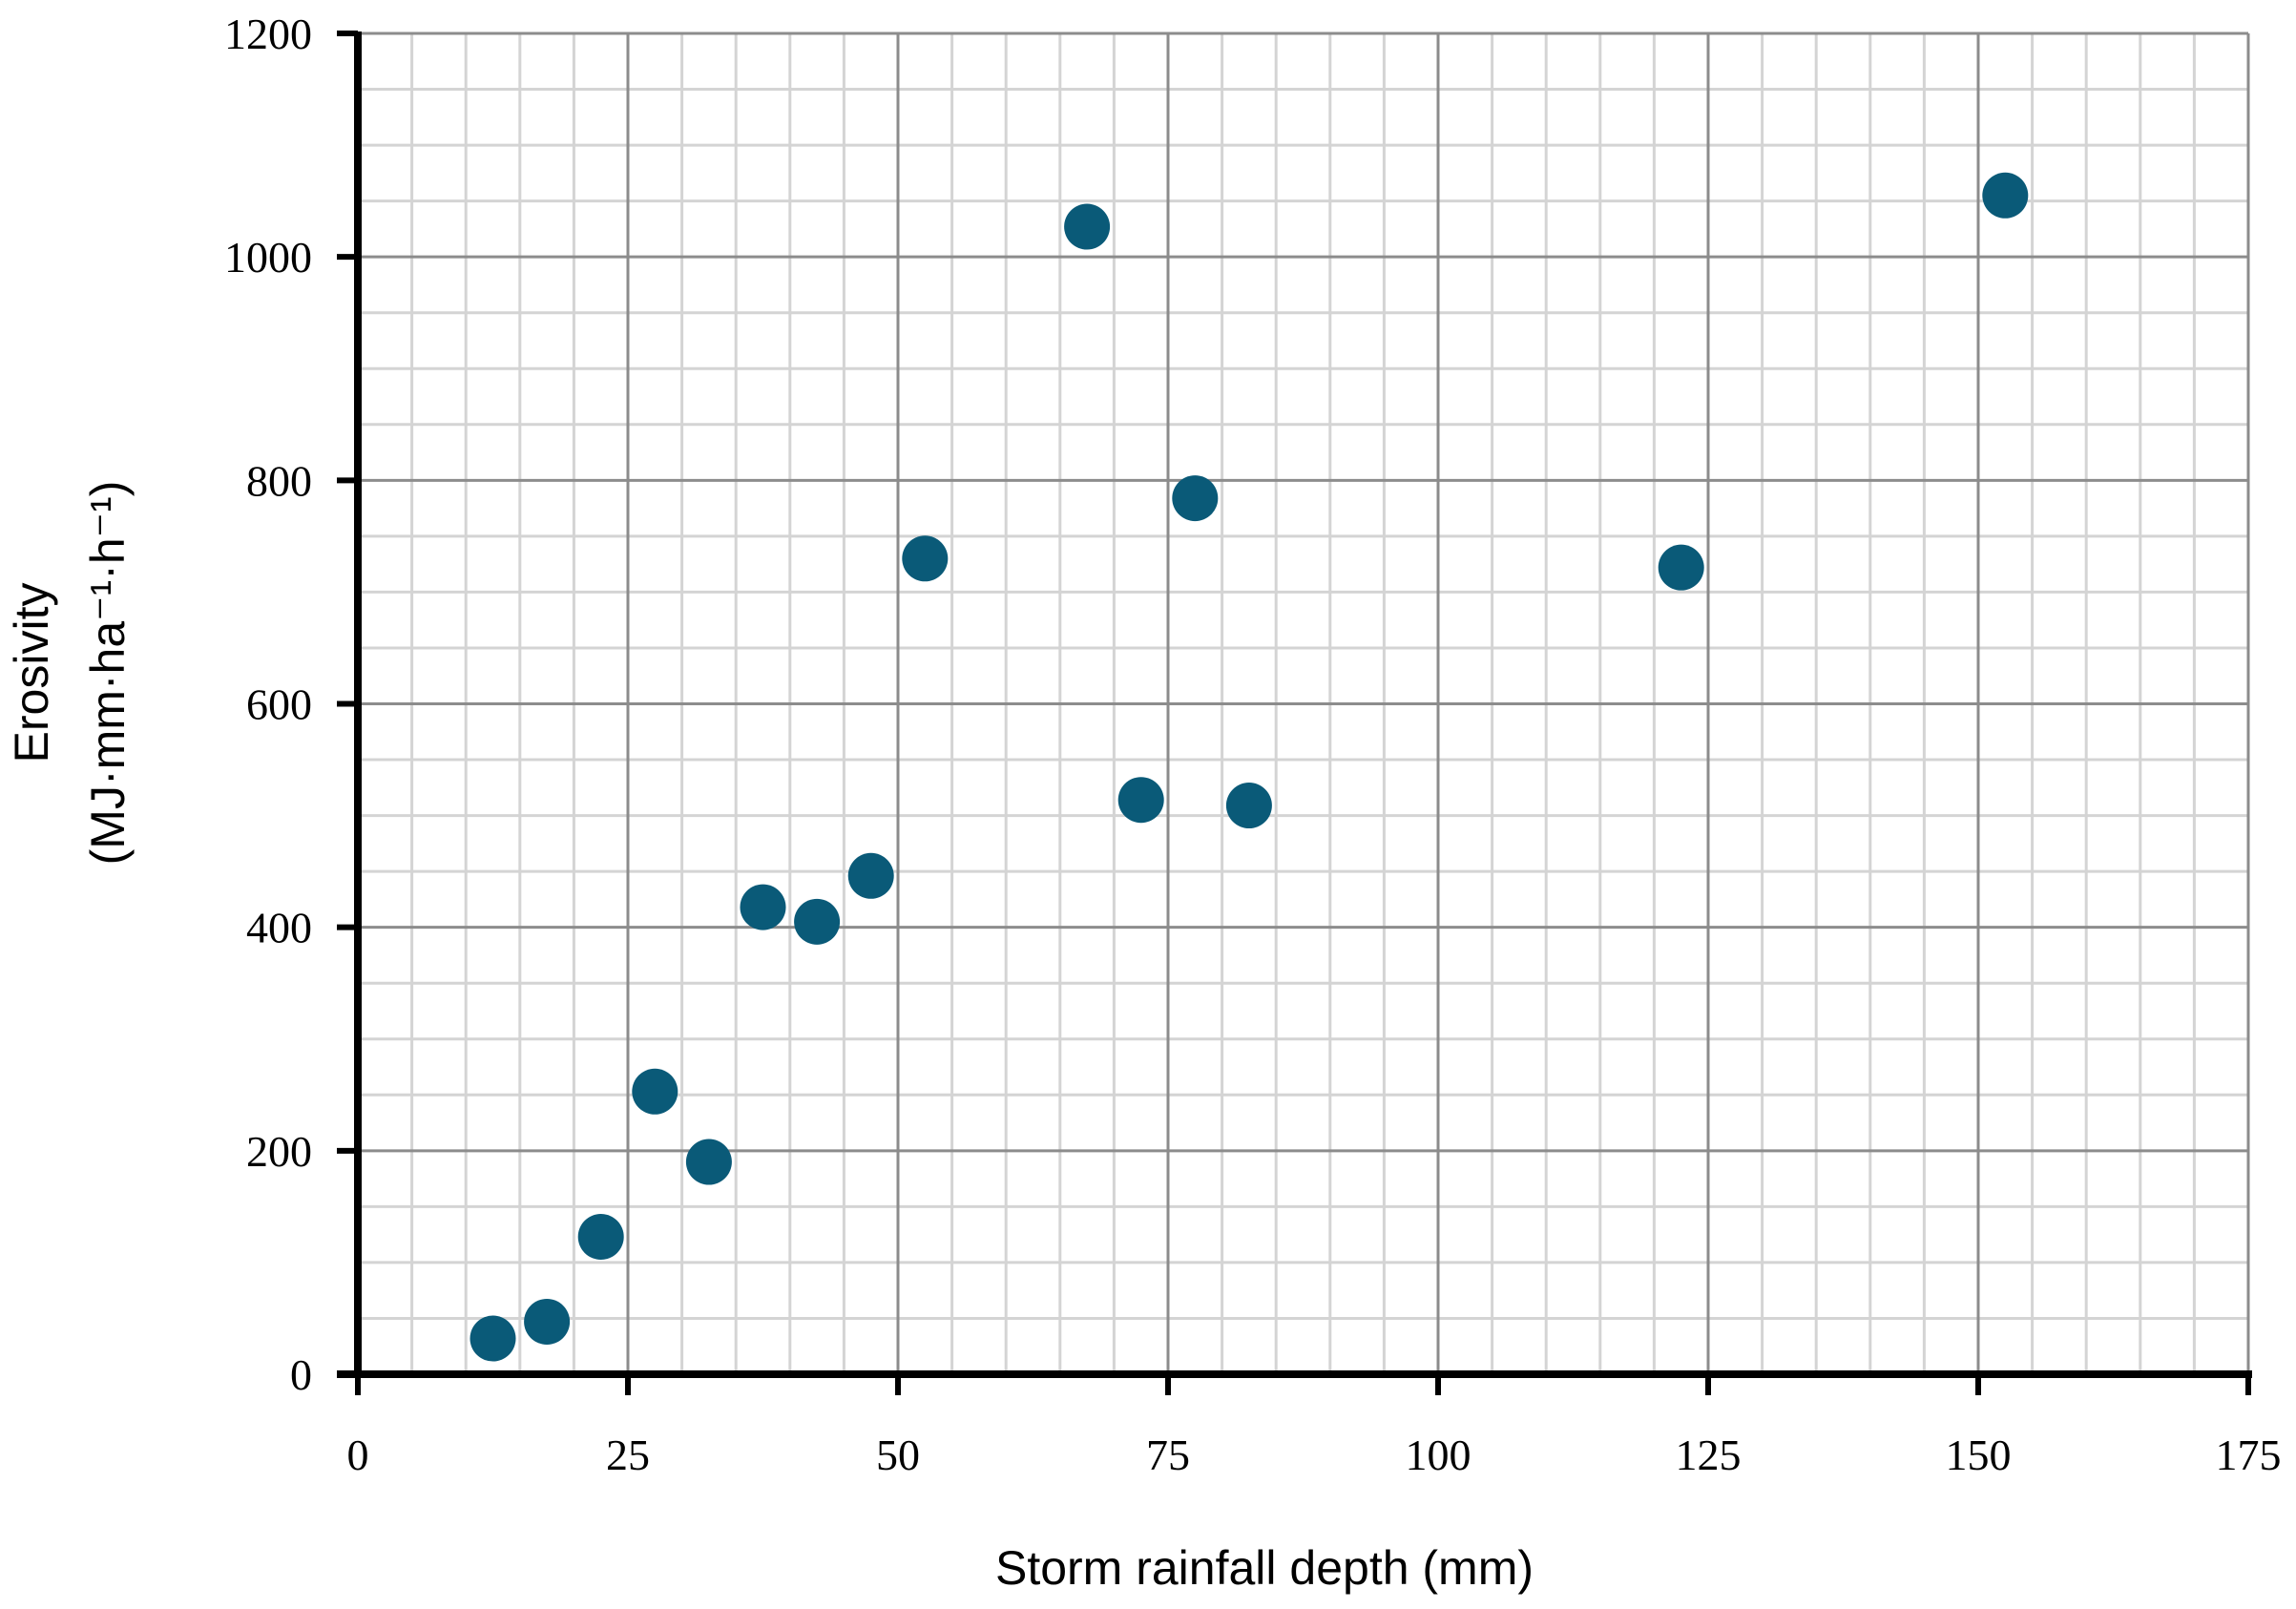 The width and height of the screenshot is (2296, 1609). I want to click on x-tick-label: 50, so click(898, 1455).